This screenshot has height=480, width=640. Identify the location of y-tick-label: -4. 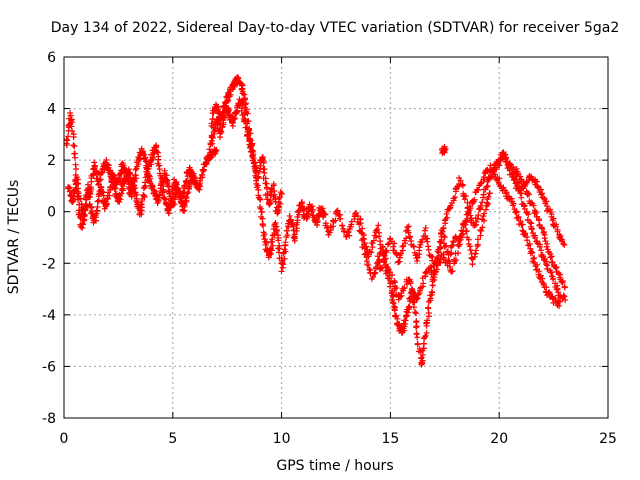
(49, 316).